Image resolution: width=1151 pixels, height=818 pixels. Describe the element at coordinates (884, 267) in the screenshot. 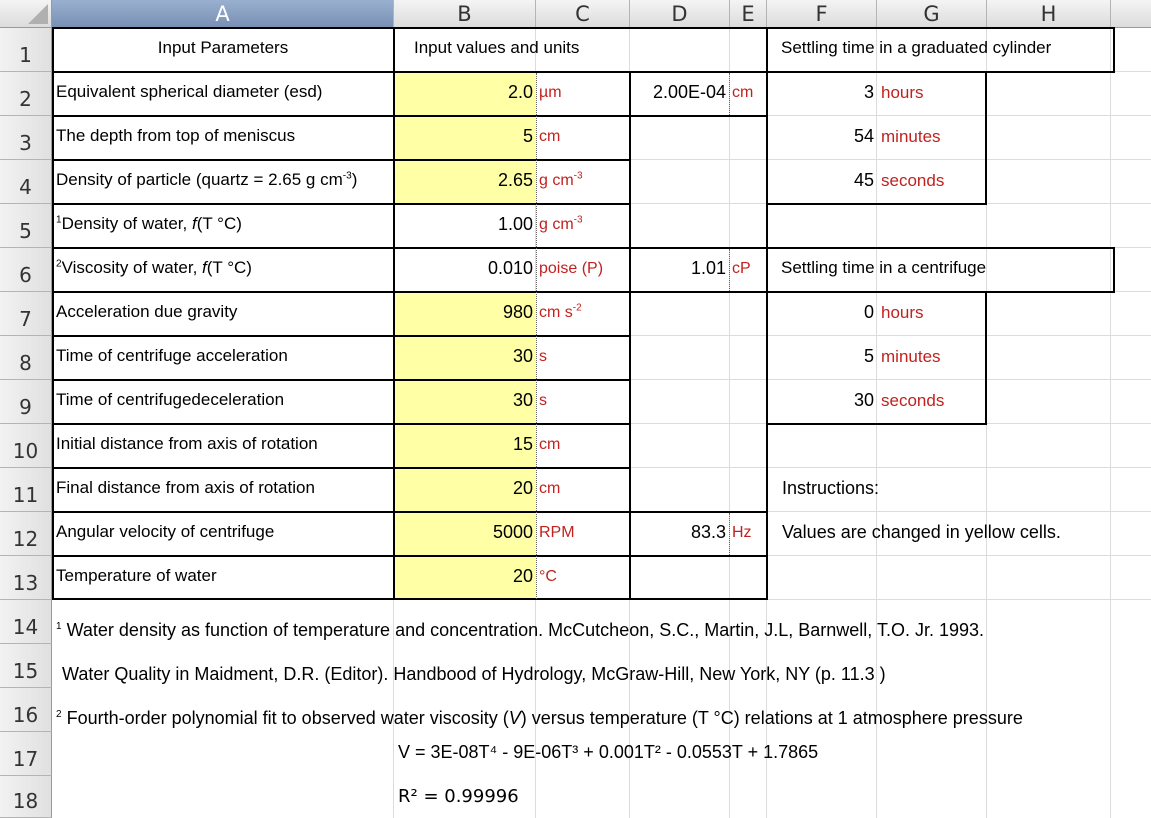

I see `centrifuge-header-text: Settling time in a centrifuge` at that location.